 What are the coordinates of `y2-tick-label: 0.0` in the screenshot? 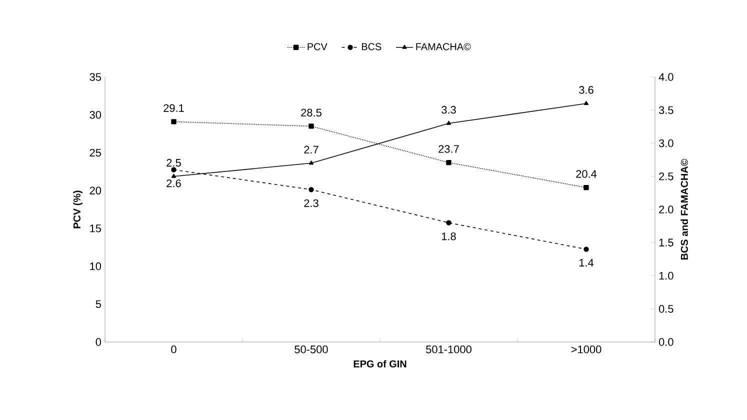 It's located at (666, 342).